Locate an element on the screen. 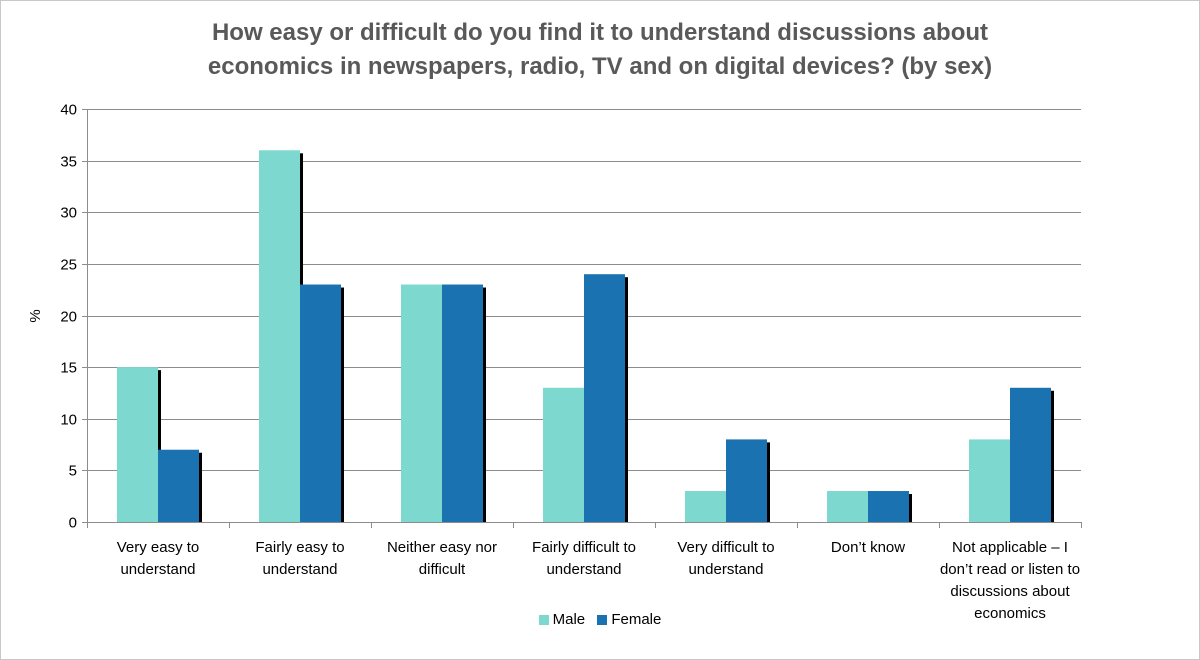 This screenshot has width=1200, height=660. legend-item-male: Male is located at coordinates (562, 619).